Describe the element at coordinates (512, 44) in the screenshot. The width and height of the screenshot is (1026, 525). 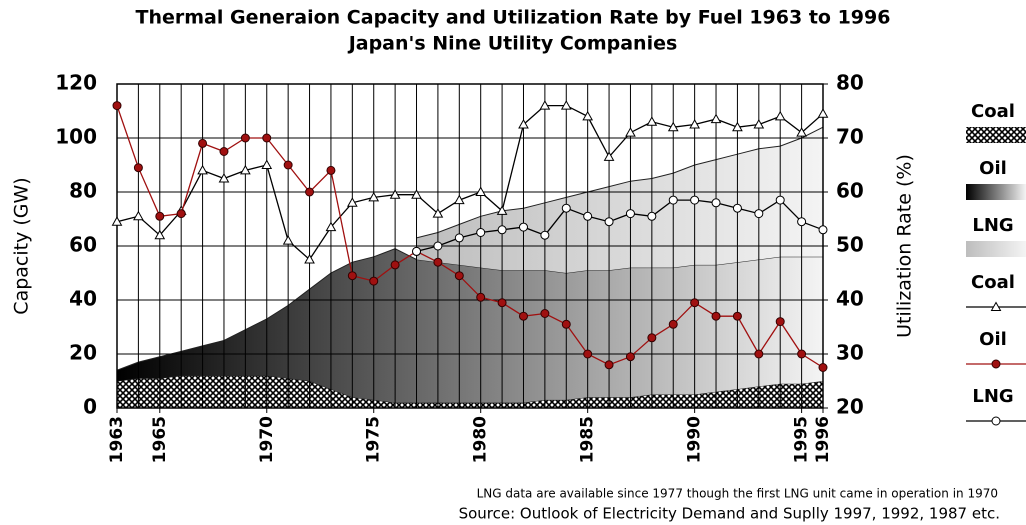
I see `chart-subtitle: Japan's Nine Utility Companies` at that location.